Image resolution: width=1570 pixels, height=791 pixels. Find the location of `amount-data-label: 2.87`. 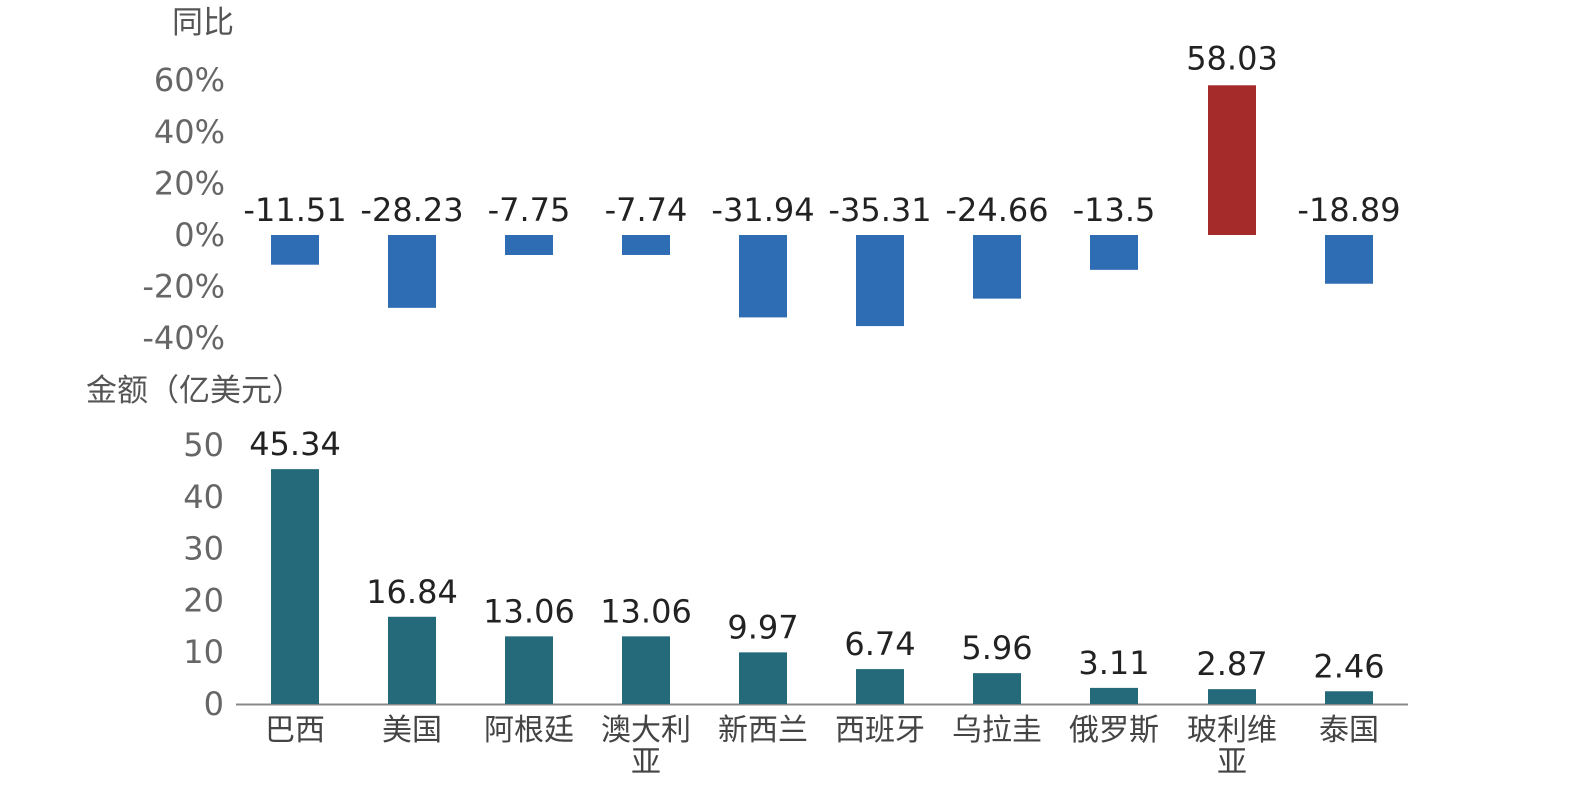

amount-data-label: 2.87 is located at coordinates (1231, 664).